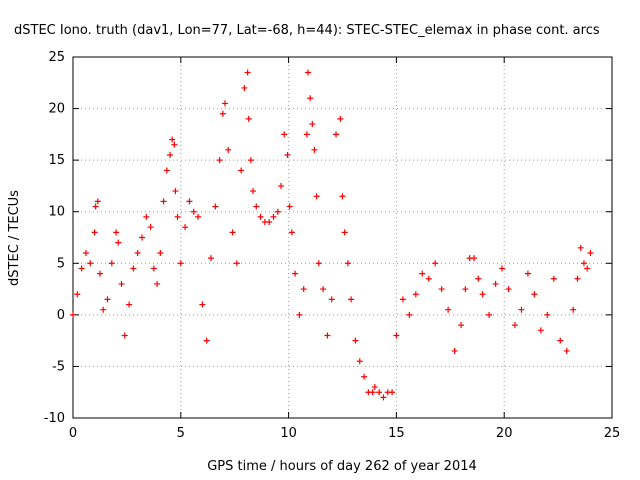  I want to click on y-axis-label: dSTEC / TECUs, so click(14, 238).